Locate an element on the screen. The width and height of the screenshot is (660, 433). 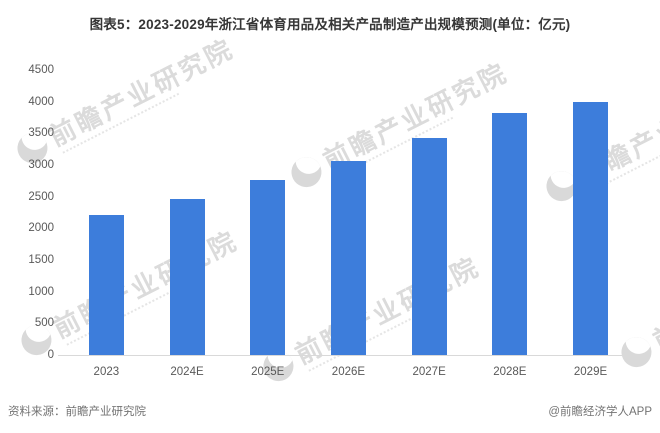
x-axis-tick-label: 2029E is located at coordinates (590, 372).